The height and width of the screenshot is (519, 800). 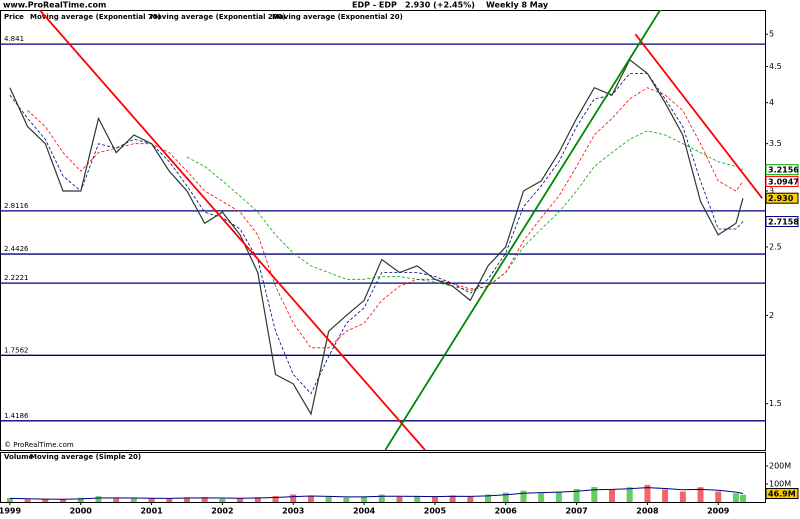 What do you see at coordinates (218, 17) in the screenshot?
I see `legend-entry: Moving average (Exponential 200)` at bounding box center [218, 17].